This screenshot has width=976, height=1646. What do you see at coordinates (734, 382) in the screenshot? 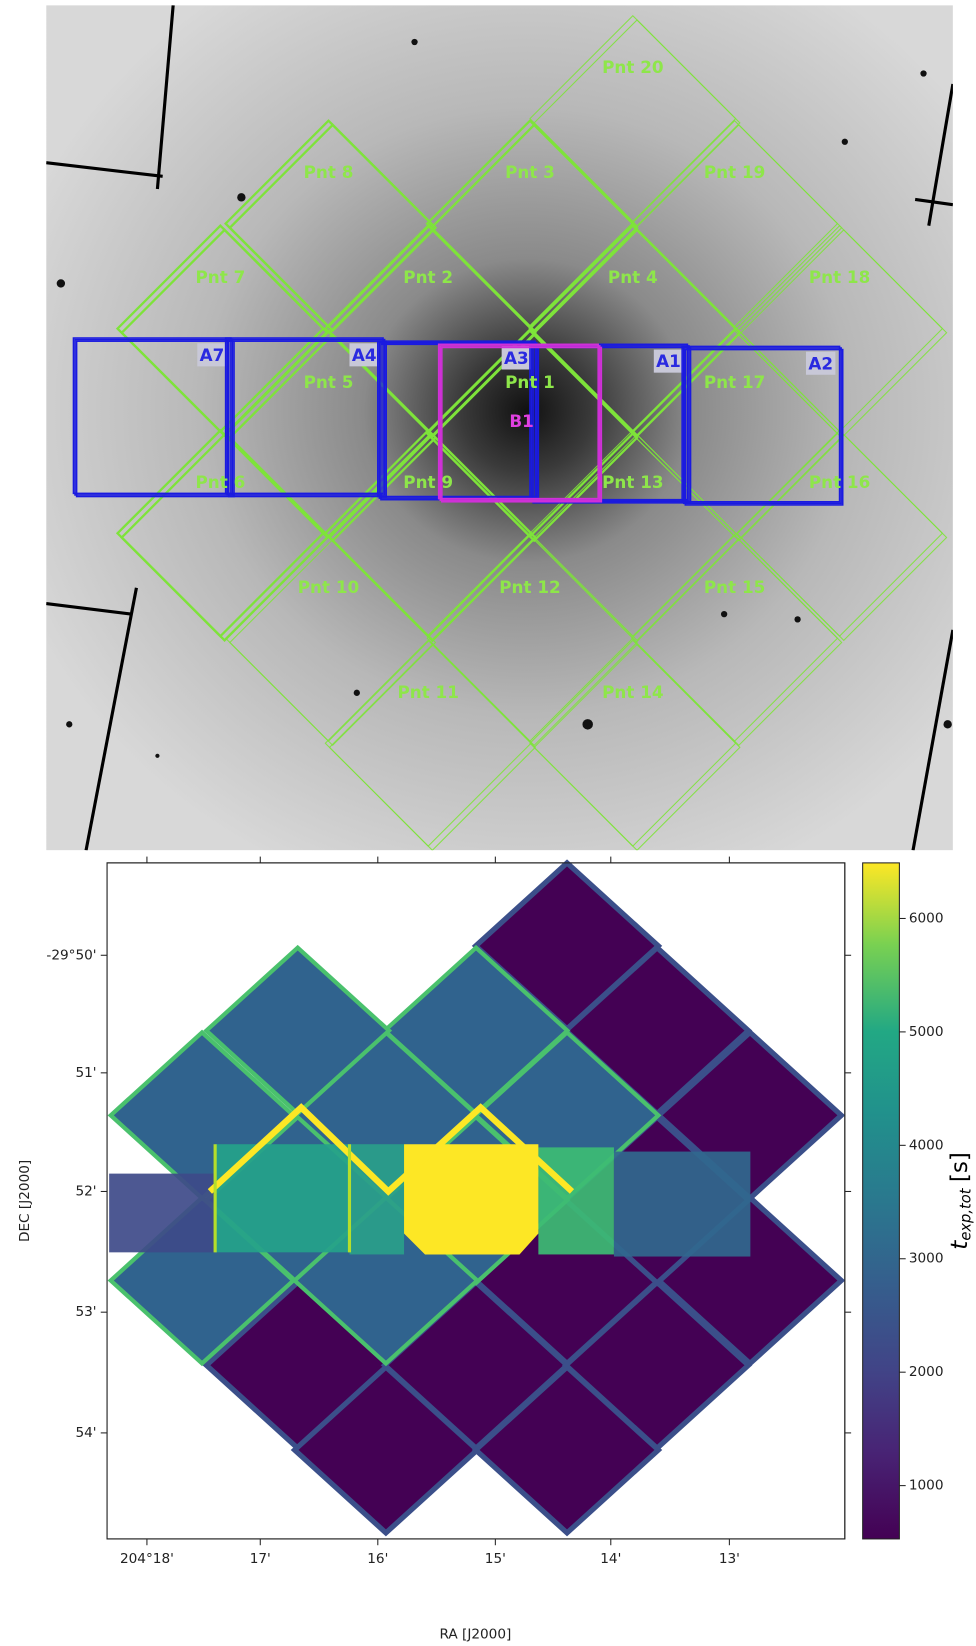
I see `pointing-label: Pnt 17` at bounding box center [734, 382].